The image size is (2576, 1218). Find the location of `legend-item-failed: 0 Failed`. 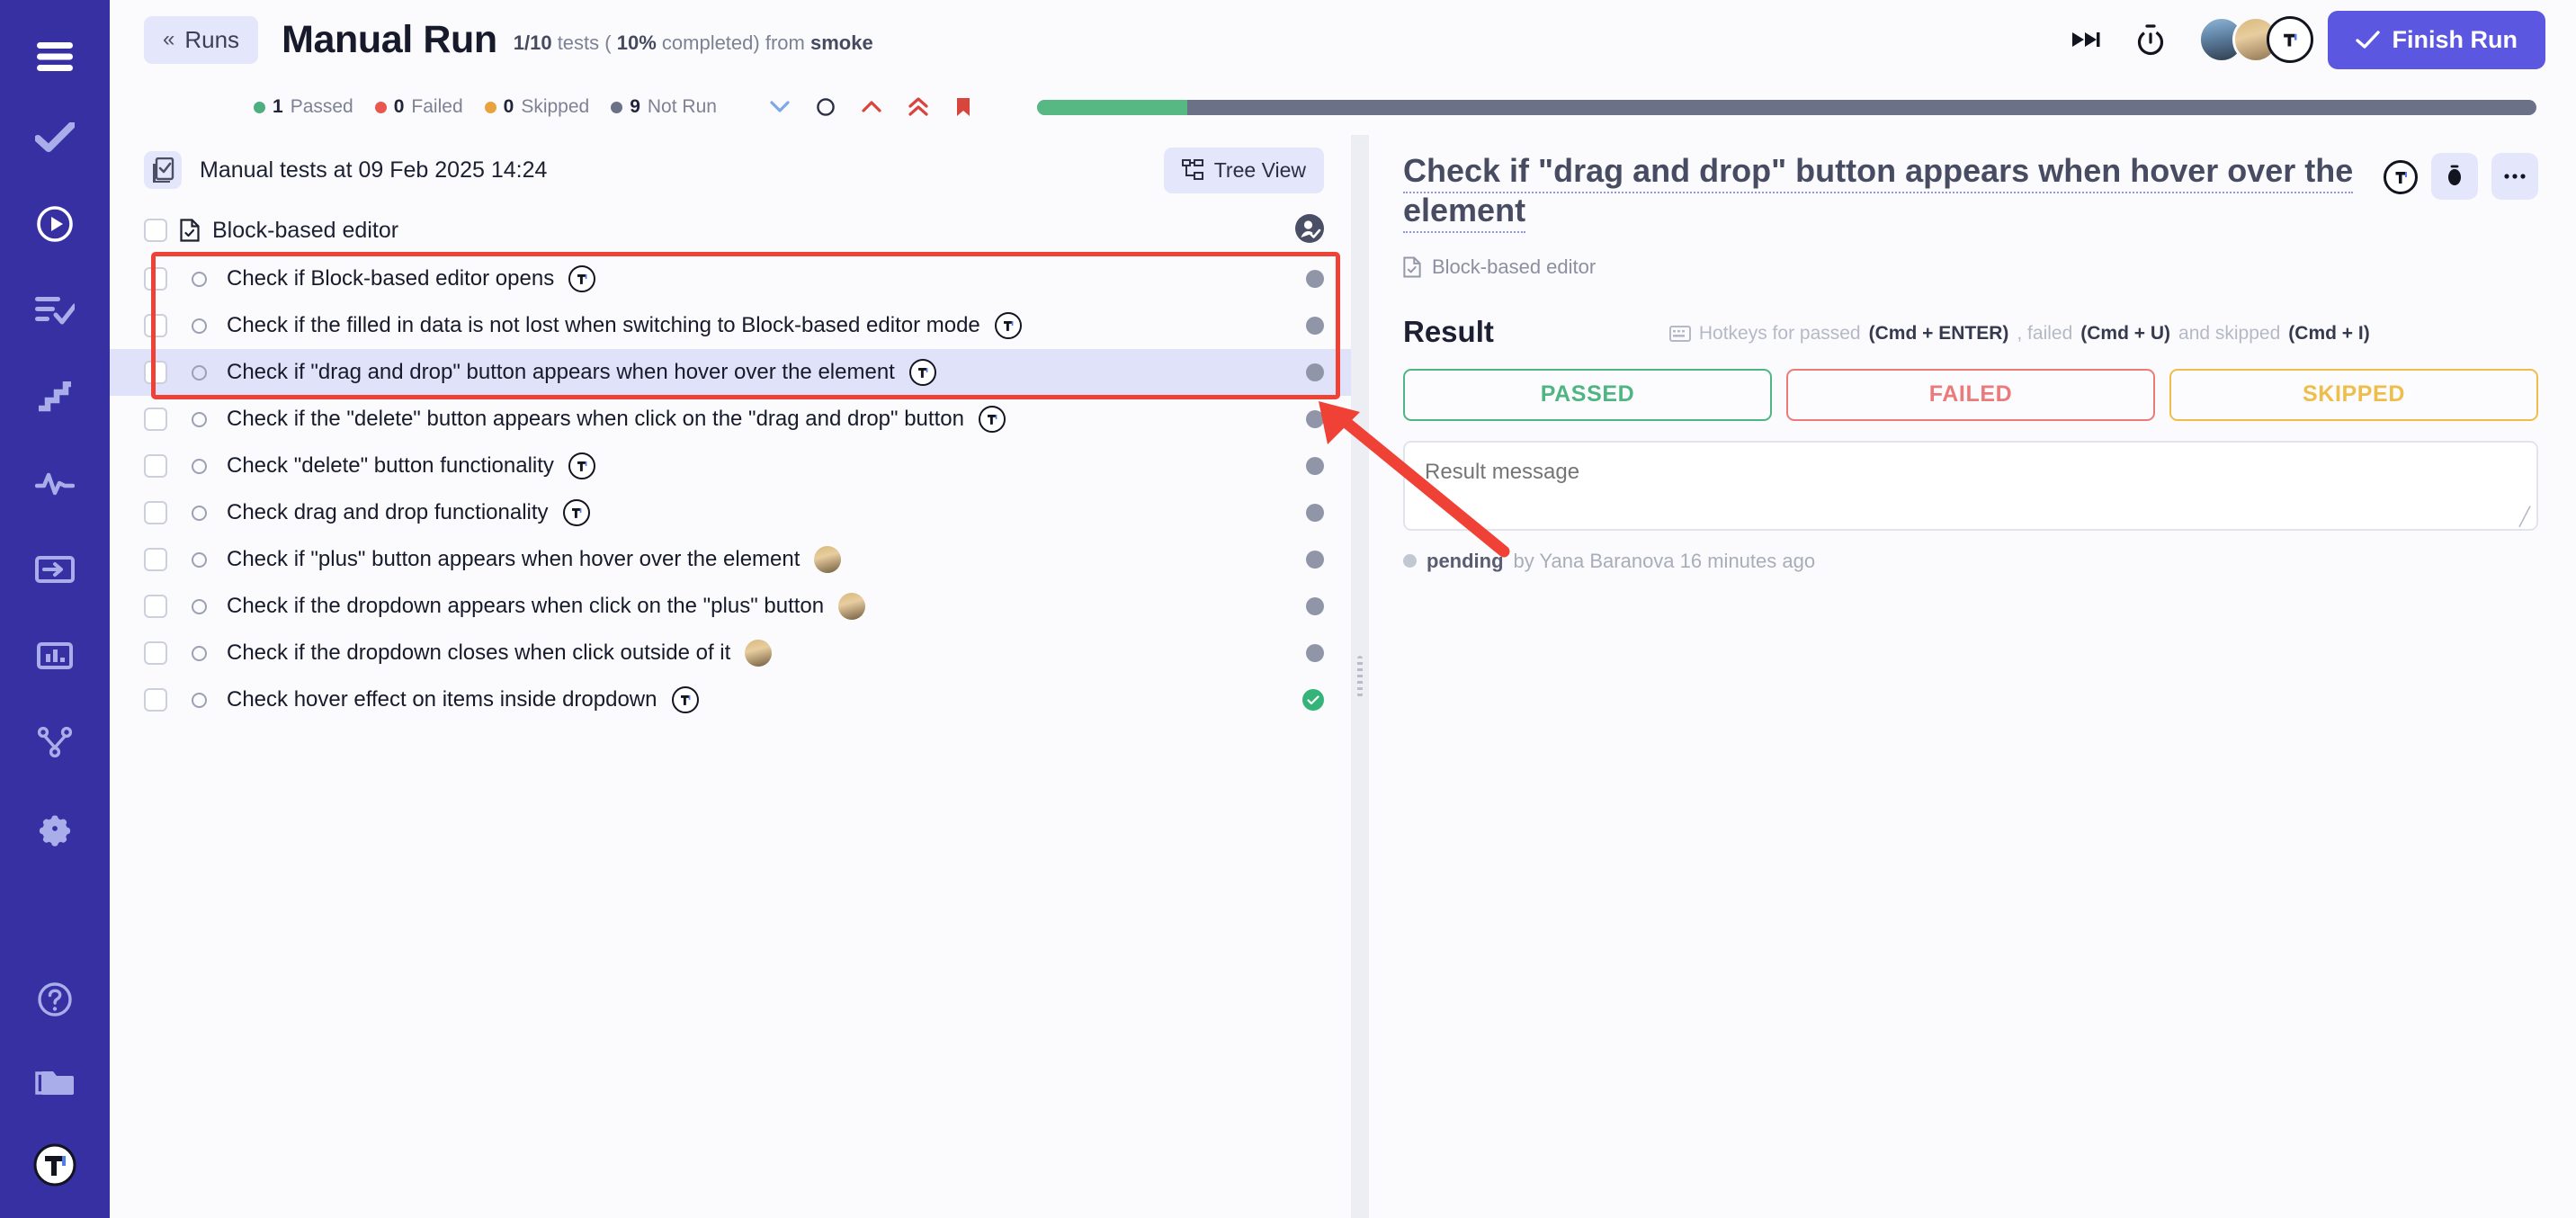

legend-item-failed: 0 Failed is located at coordinates (418, 107).